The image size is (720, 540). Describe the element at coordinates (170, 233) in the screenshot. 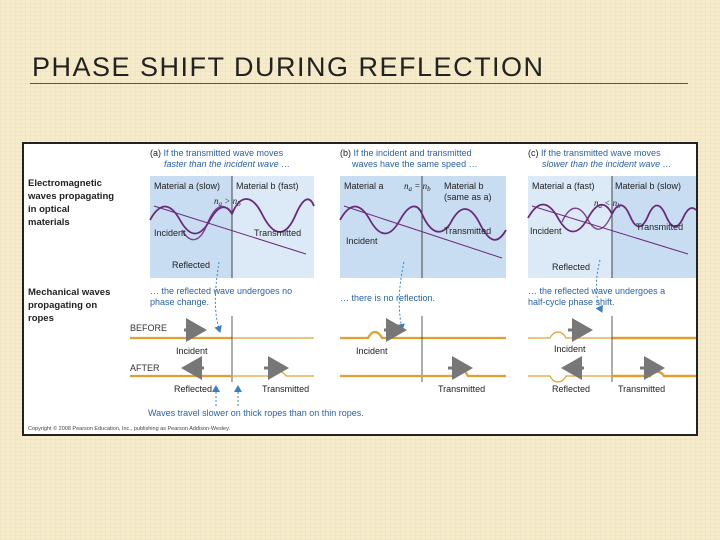

I see `panel-a-incident-label: Incident` at that location.